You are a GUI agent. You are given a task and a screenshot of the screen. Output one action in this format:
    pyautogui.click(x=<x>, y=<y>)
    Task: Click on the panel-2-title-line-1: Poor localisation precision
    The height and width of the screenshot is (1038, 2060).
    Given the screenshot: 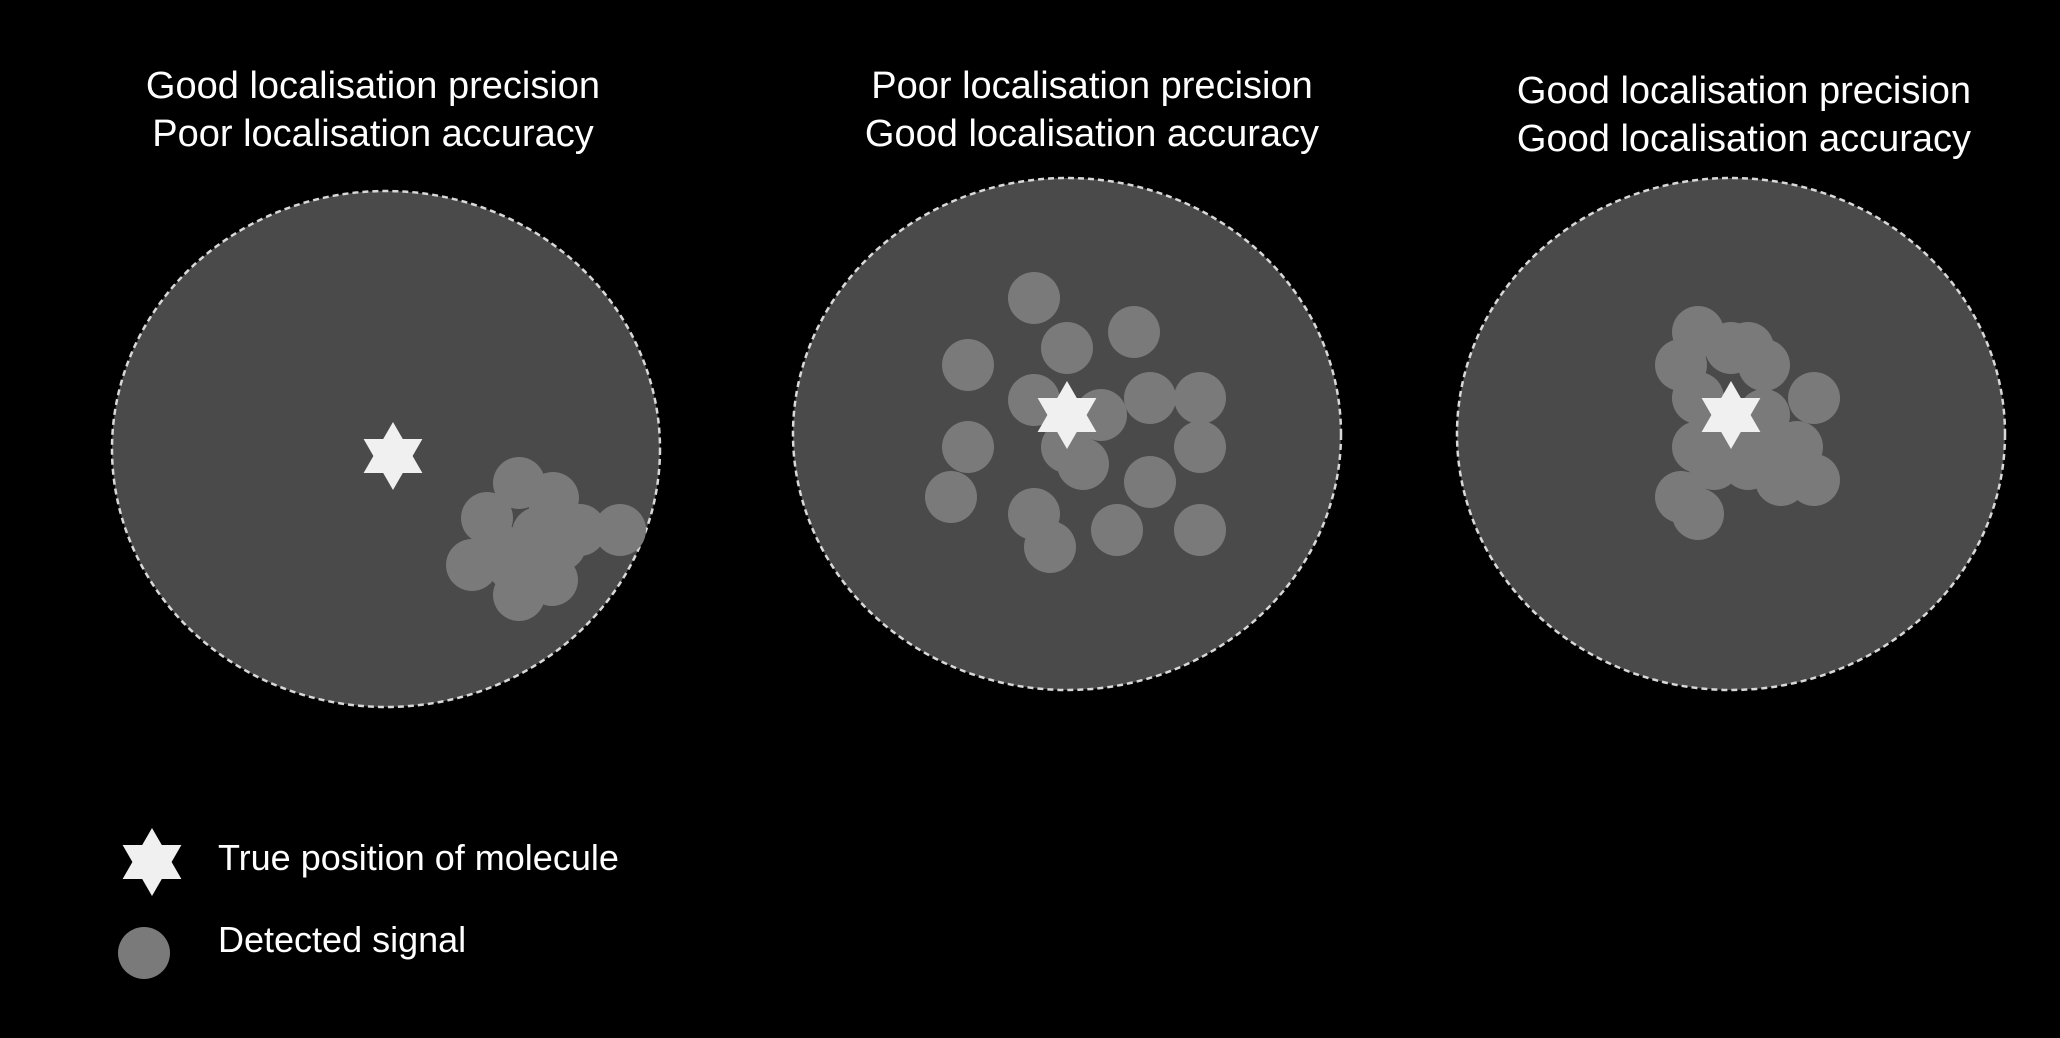 What is the action you would take?
    pyautogui.click(x=1091, y=86)
    